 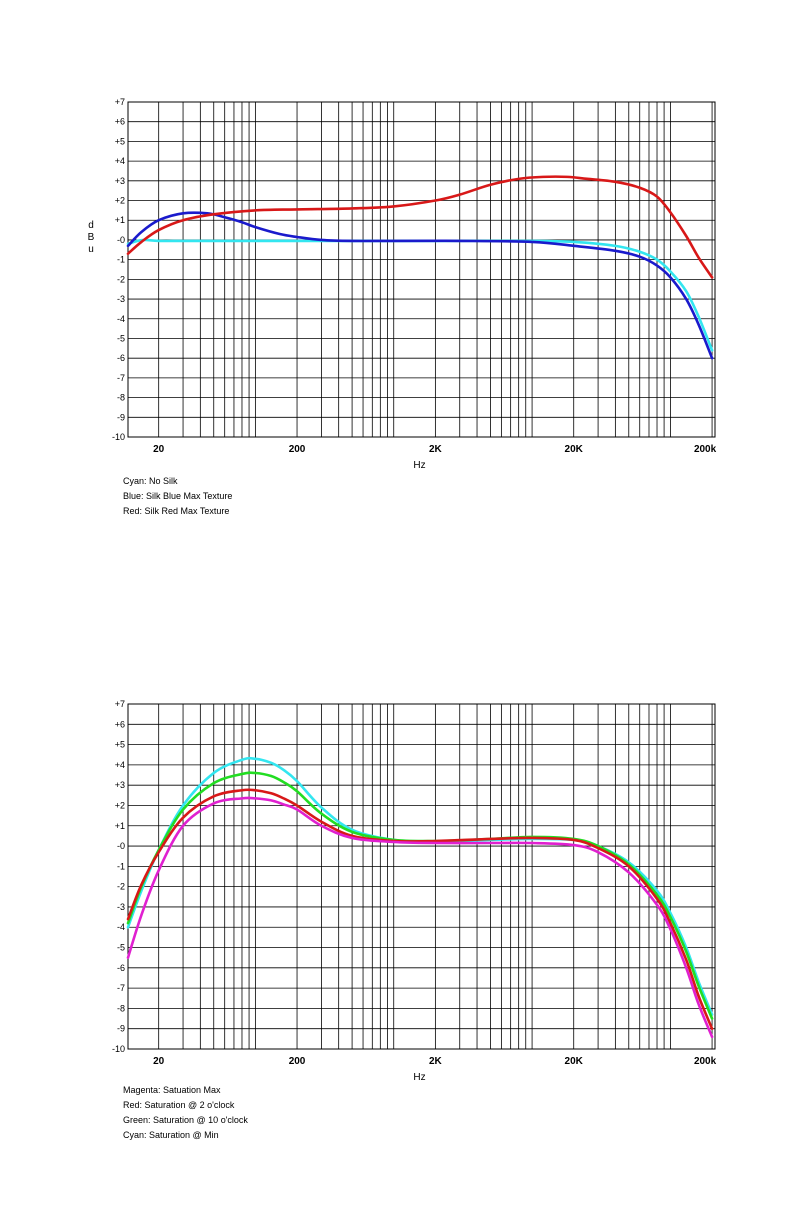 What do you see at coordinates (171, 1135) in the screenshot?
I see `legend-entry-cyan: Cyan: Saturation @ Min` at bounding box center [171, 1135].